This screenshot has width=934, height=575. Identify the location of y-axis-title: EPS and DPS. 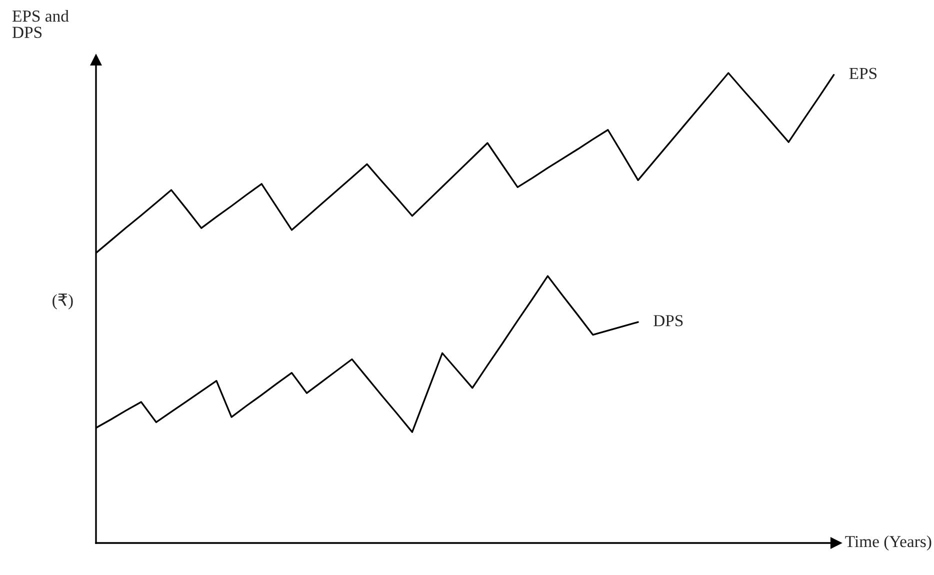
(40, 24).